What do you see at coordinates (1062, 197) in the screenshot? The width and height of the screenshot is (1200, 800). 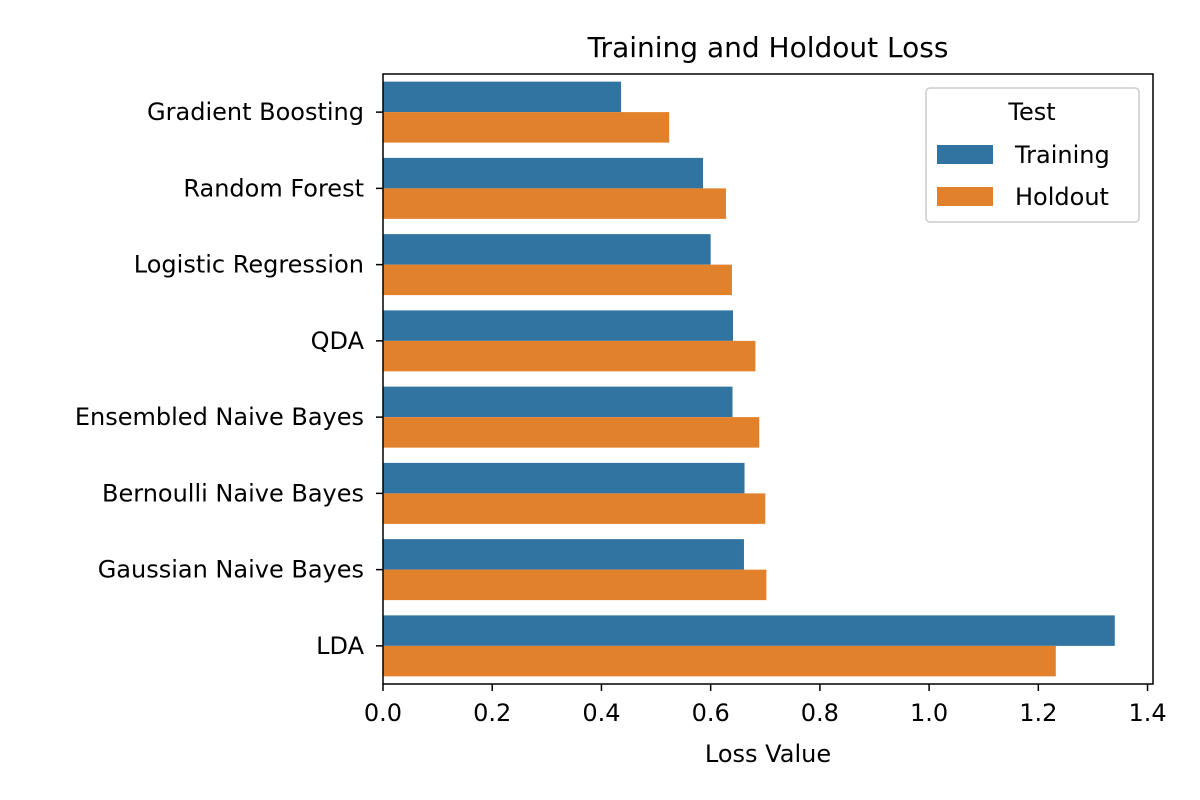 I see `legend-label-holdout: Holdout` at bounding box center [1062, 197].